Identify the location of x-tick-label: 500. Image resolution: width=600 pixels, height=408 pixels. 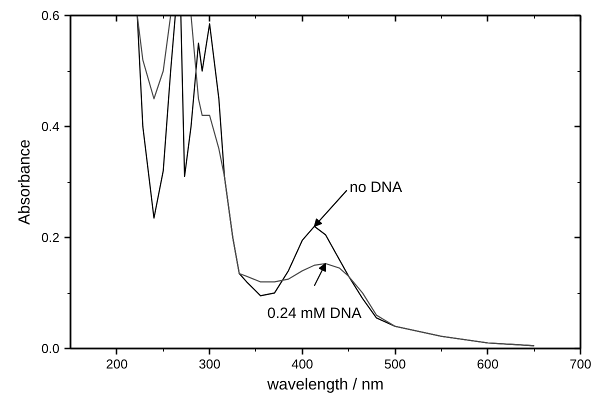
(395, 364).